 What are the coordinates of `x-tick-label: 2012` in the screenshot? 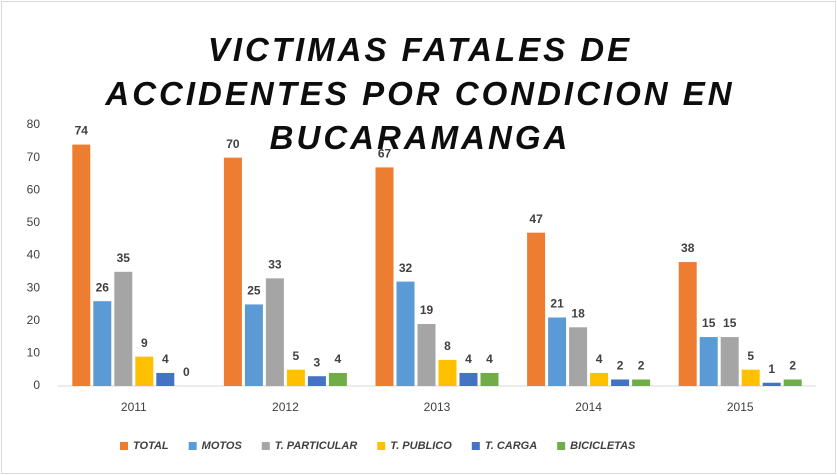 It's located at (285, 407).